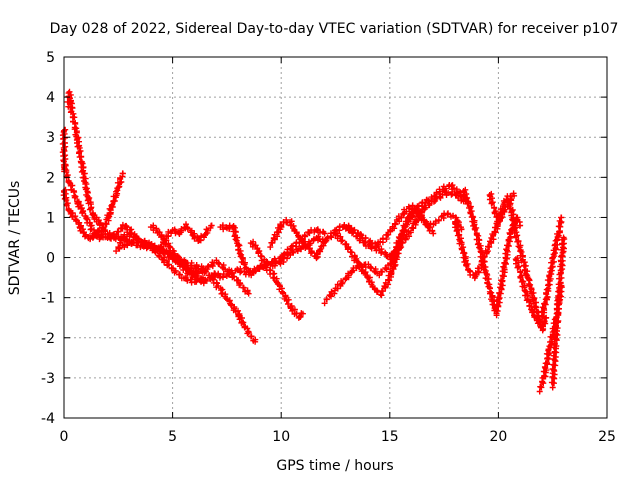 Image resolution: width=640 pixels, height=480 pixels. Describe the element at coordinates (50, 138) in the screenshot. I see `y-tick-label: 3` at that location.